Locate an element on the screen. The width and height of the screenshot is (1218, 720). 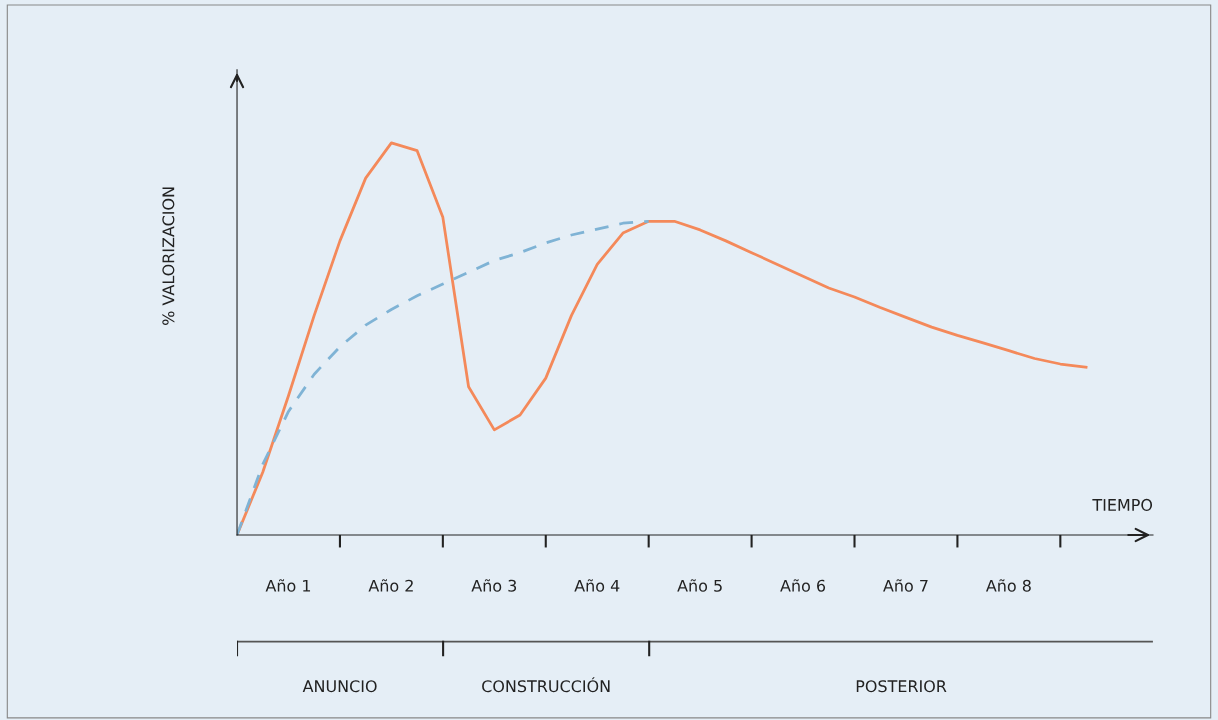
text: POSTERIOR is located at coordinates (901, 686).